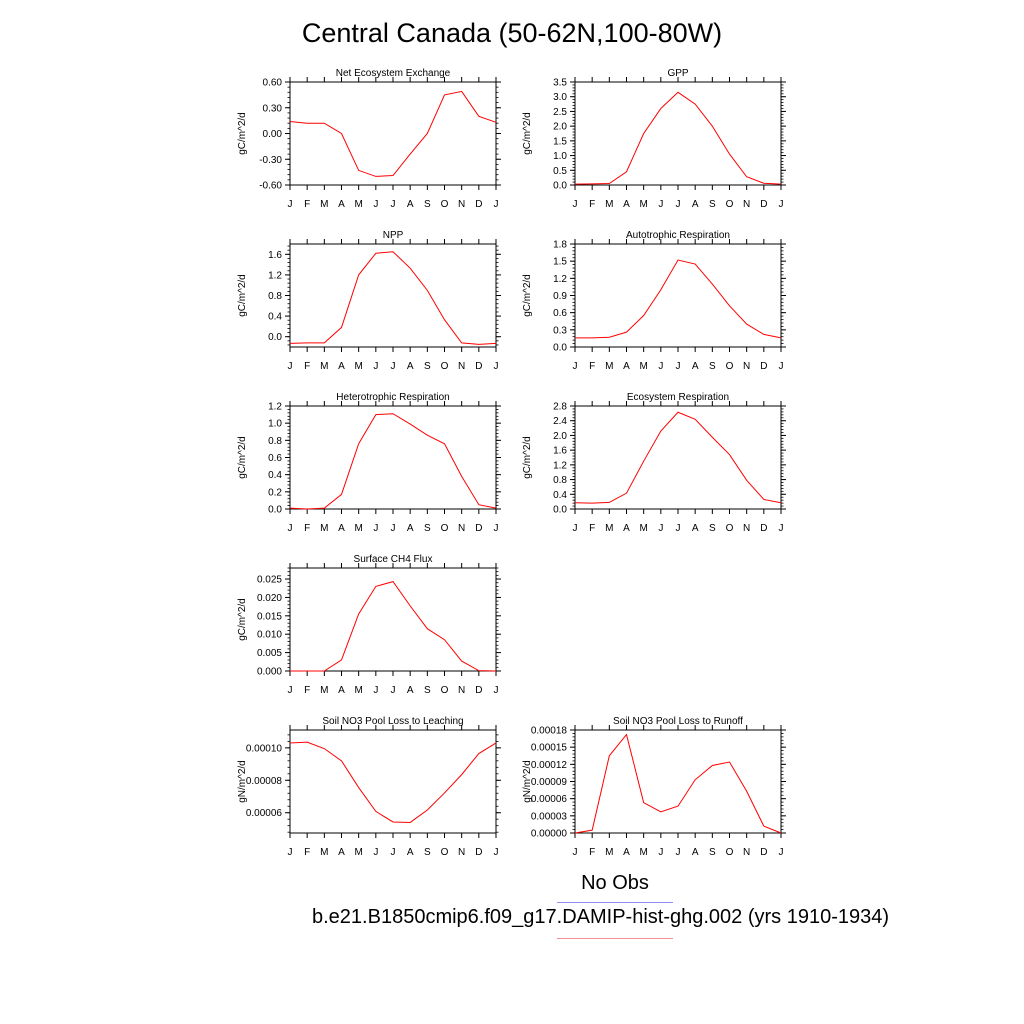 The width and height of the screenshot is (1024, 1024). What do you see at coordinates (615, 883) in the screenshot?
I see `legend-obs-label: No Obs` at bounding box center [615, 883].